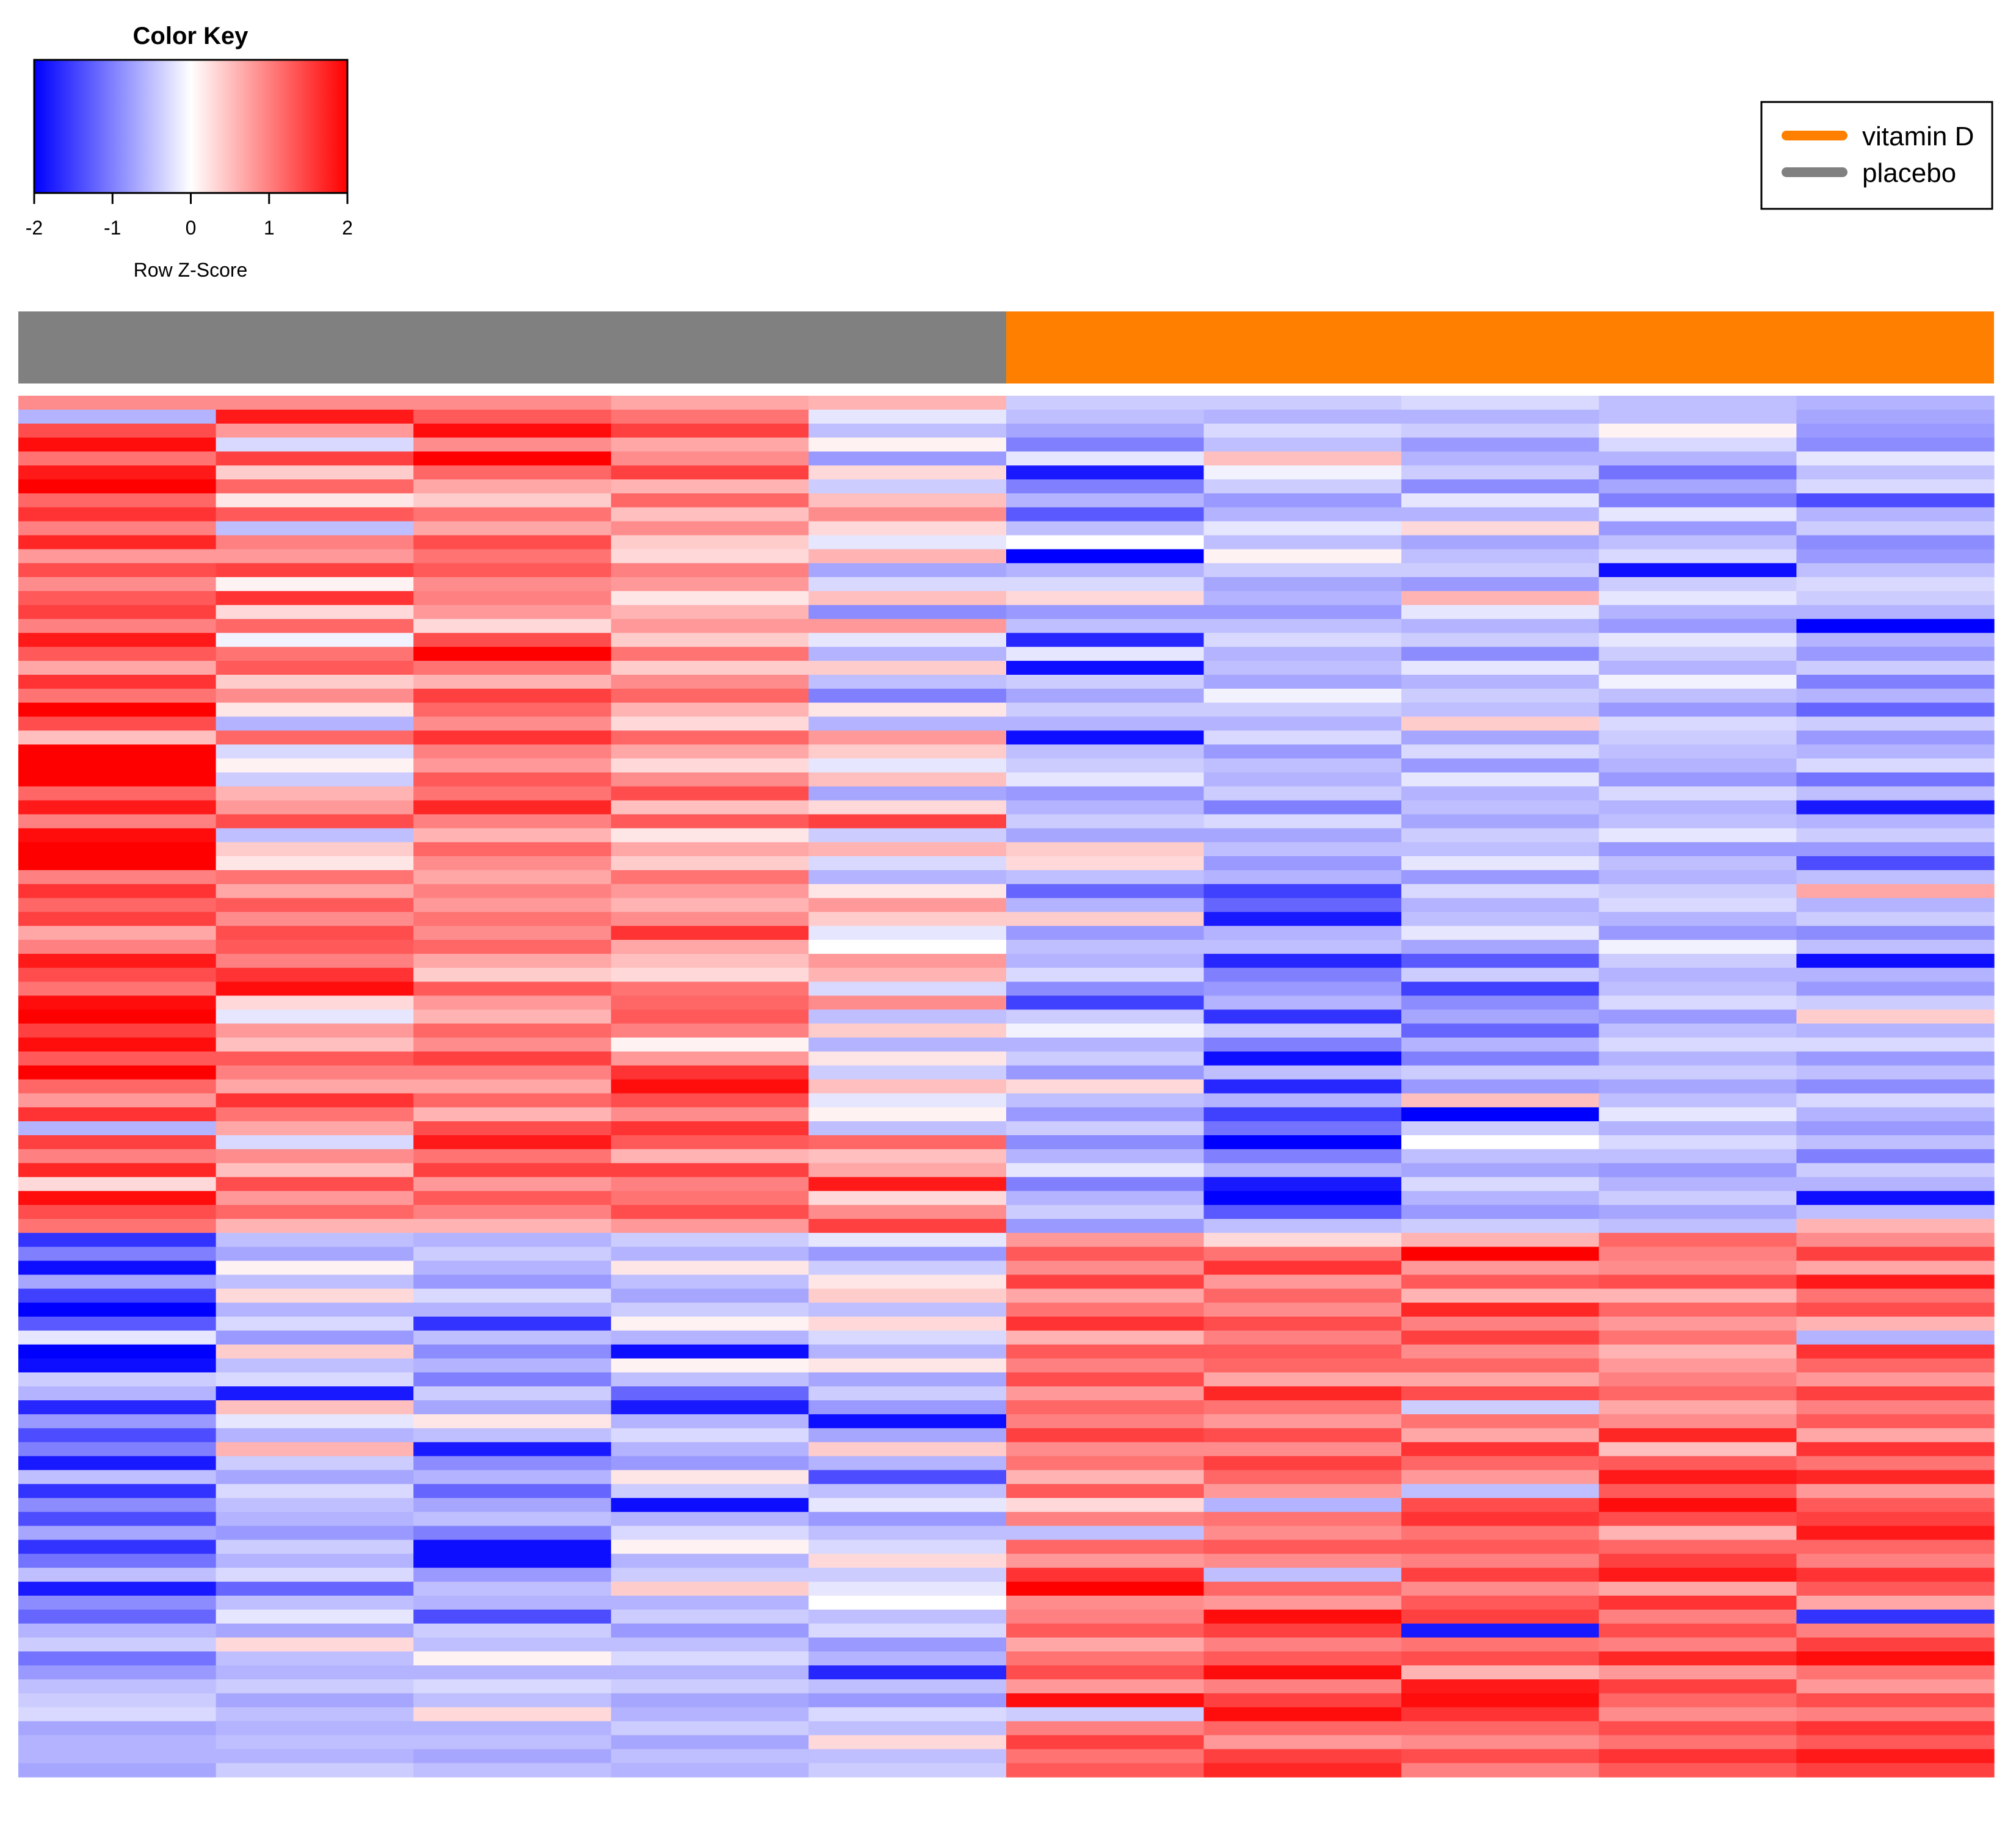  Describe the element at coordinates (347, 228) in the screenshot. I see `color-key-tick-label: 2` at that location.